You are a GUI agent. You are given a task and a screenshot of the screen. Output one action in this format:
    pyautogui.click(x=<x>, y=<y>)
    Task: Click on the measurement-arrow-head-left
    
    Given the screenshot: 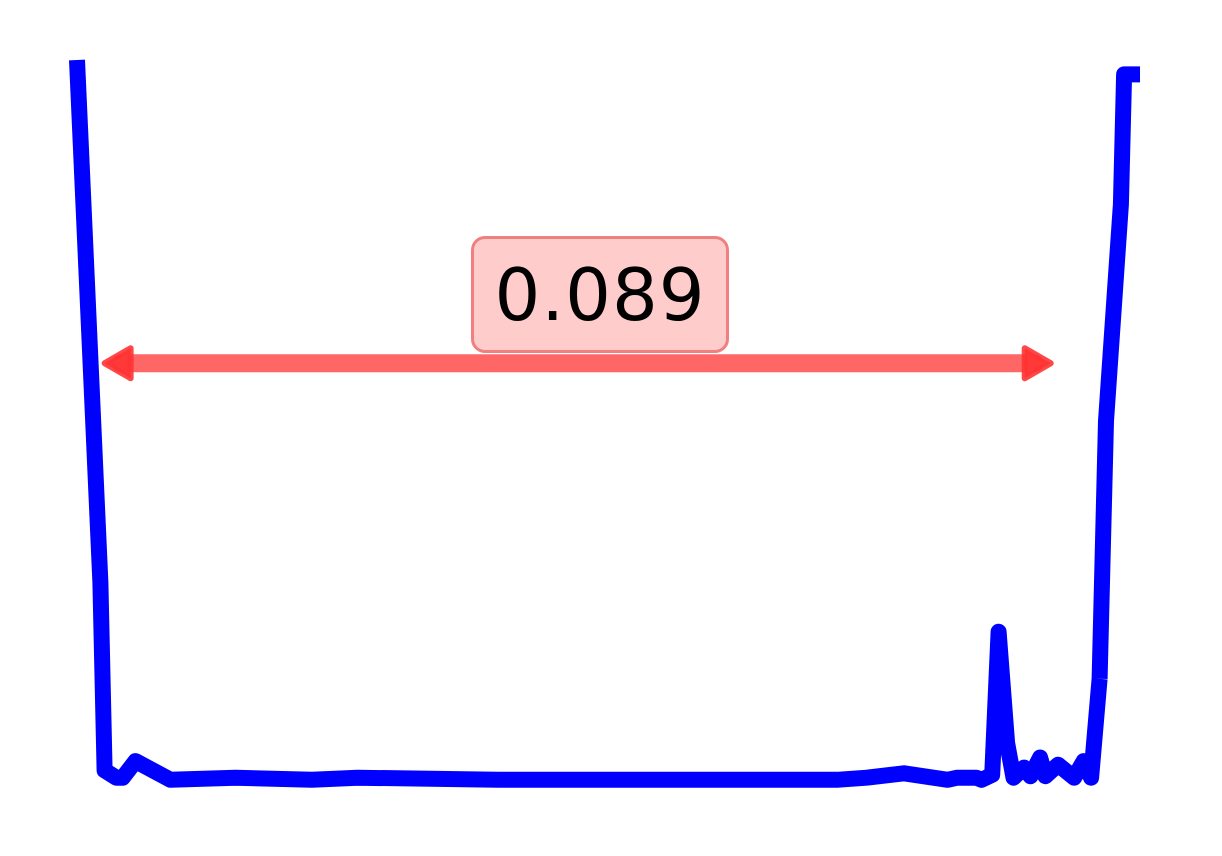 What is the action you would take?
    pyautogui.click(x=117, y=363)
    